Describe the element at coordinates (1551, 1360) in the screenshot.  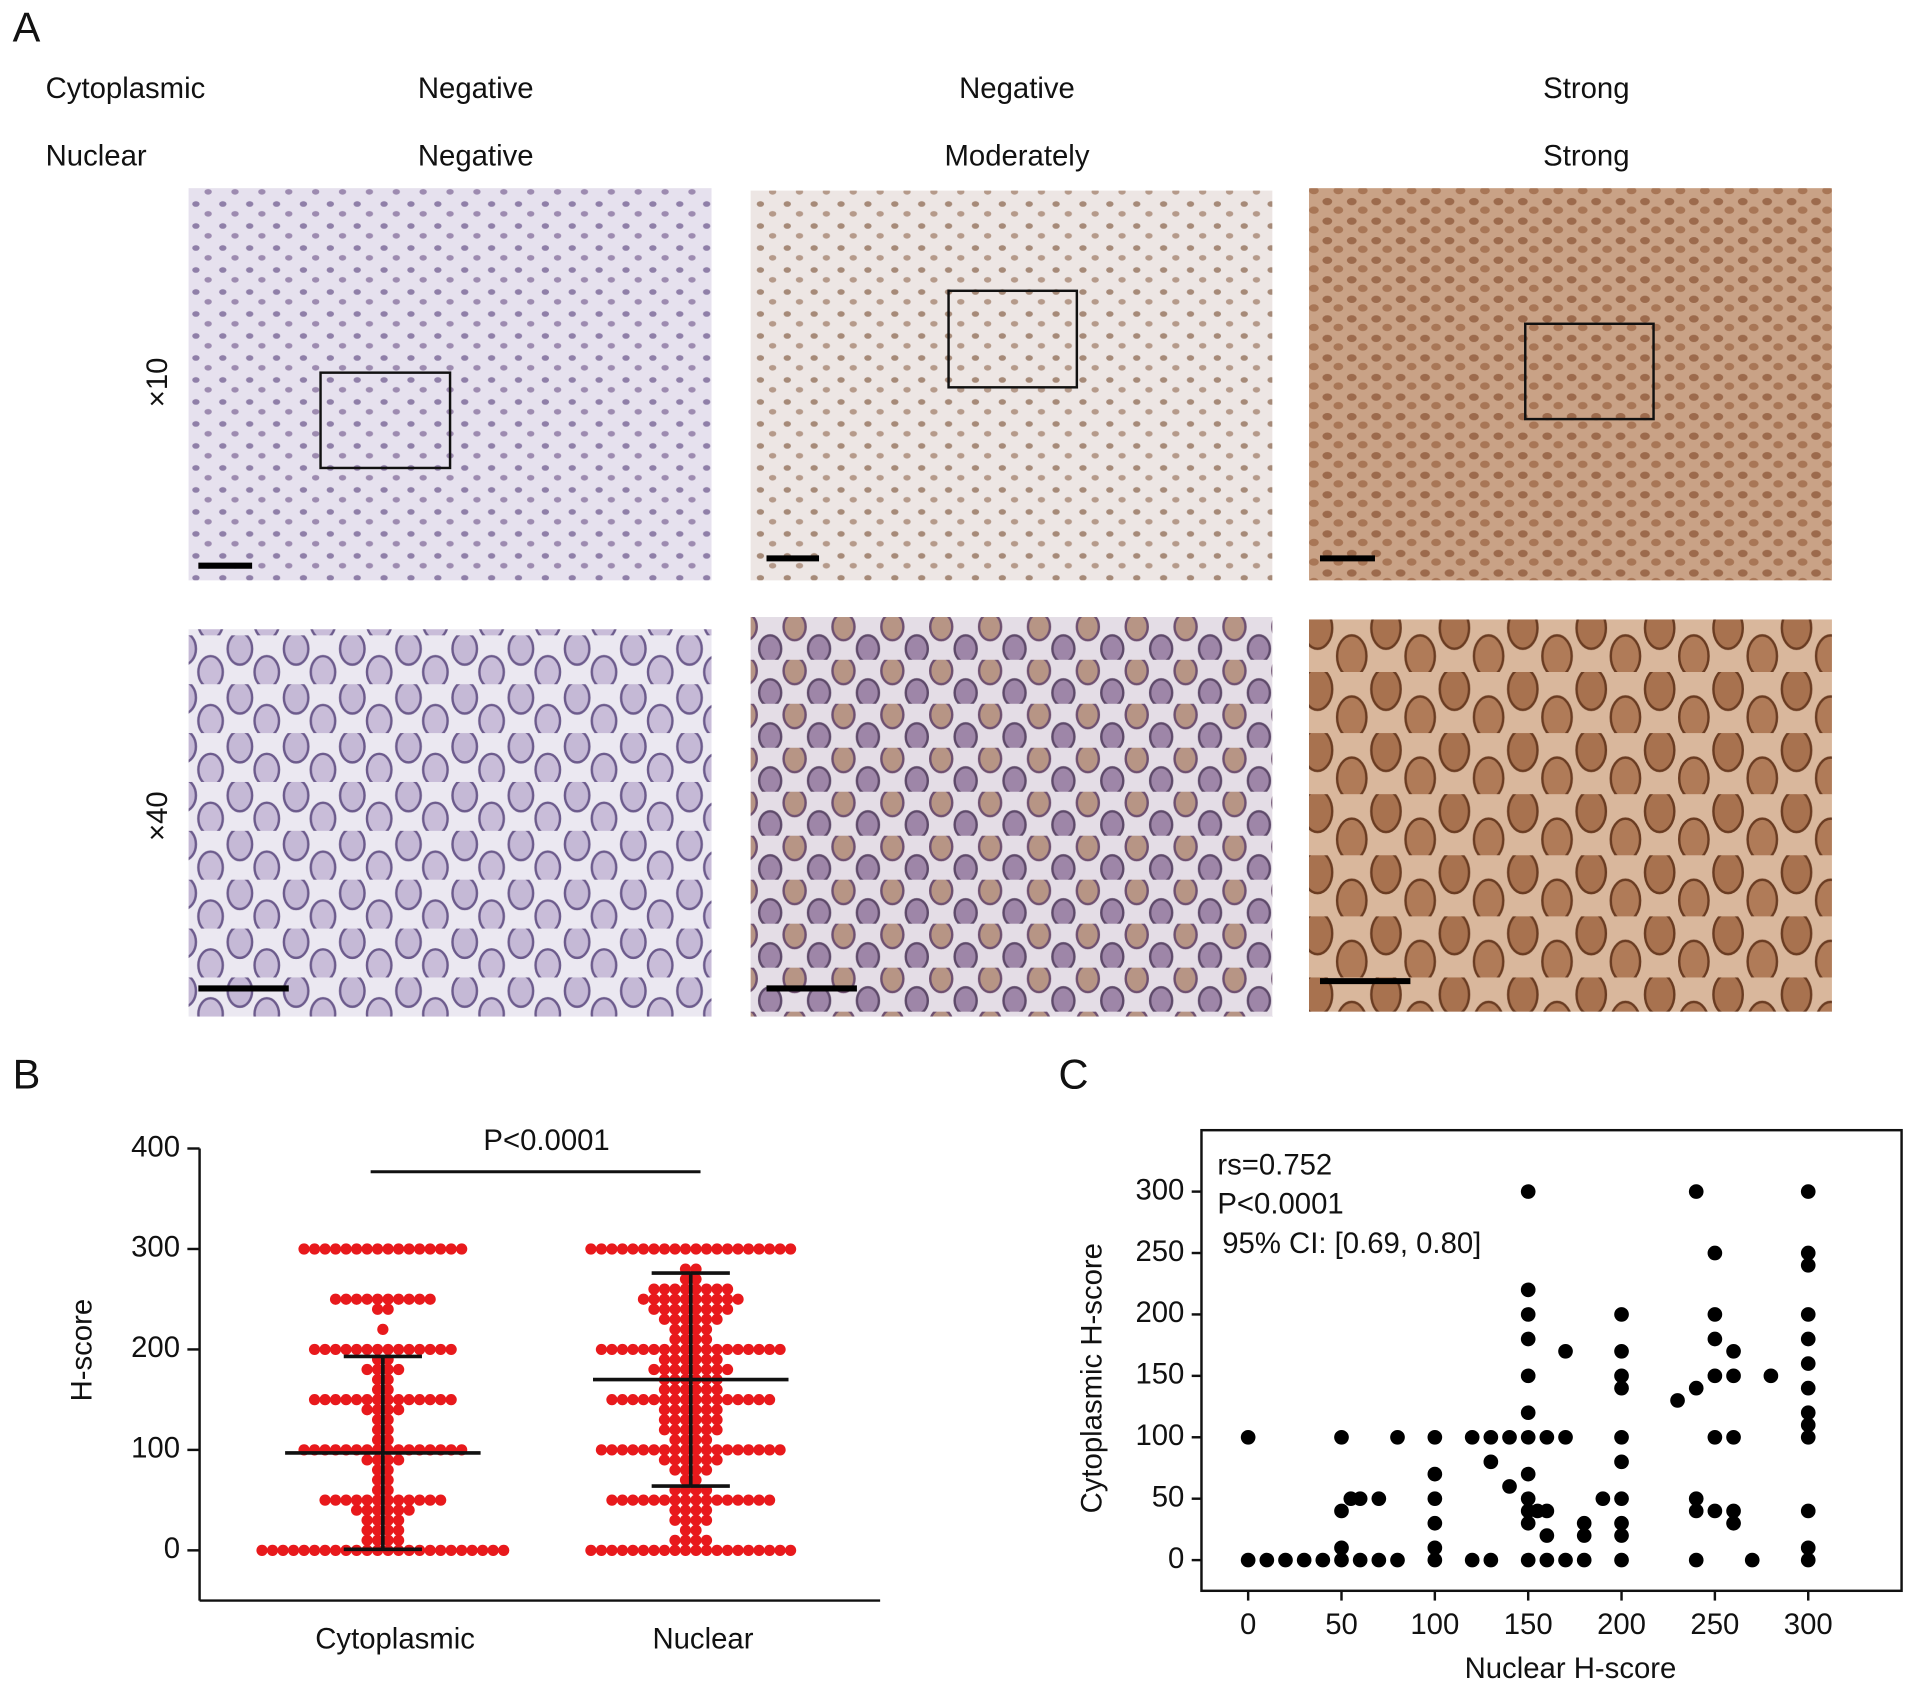
I see `plot-frame` at that location.